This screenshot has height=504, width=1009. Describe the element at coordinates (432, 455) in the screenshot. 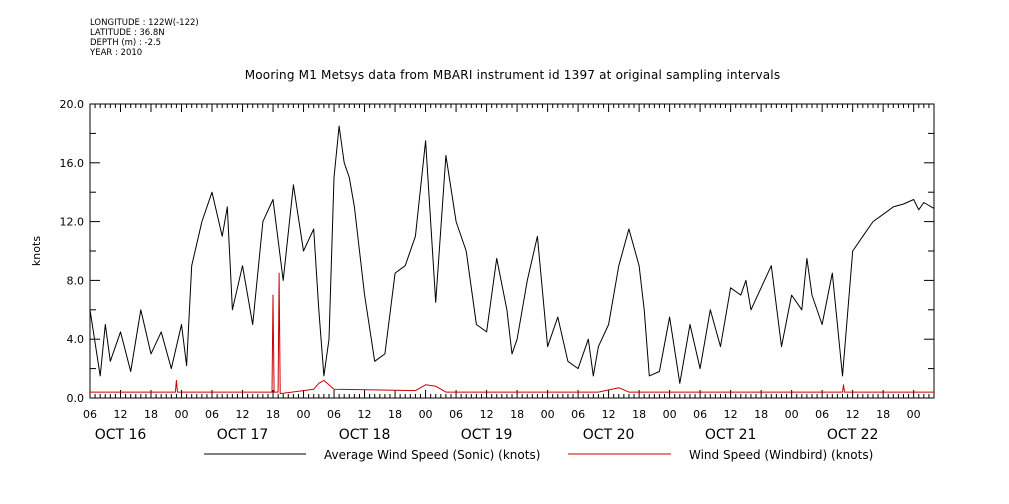

I see `legend-label-sonic: Average Wind Speed (Sonic) (knots)` at that location.